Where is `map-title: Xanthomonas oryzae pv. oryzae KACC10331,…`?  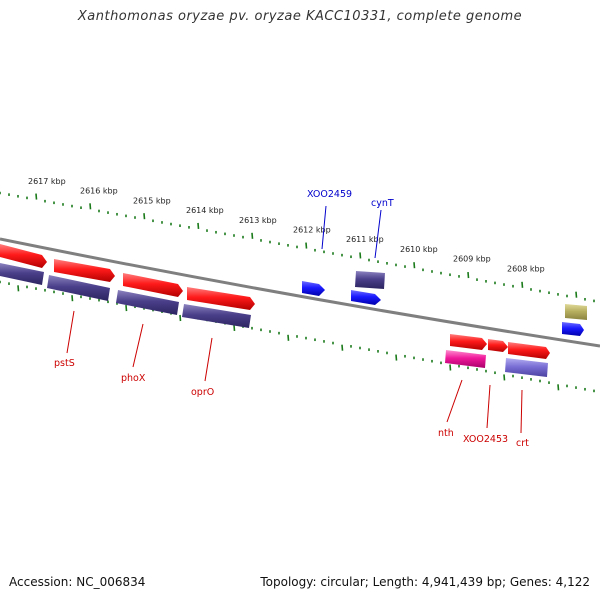 map-title: Xanthomonas oryzae pv. oryzae KACC10331,… is located at coordinates (300, 16).